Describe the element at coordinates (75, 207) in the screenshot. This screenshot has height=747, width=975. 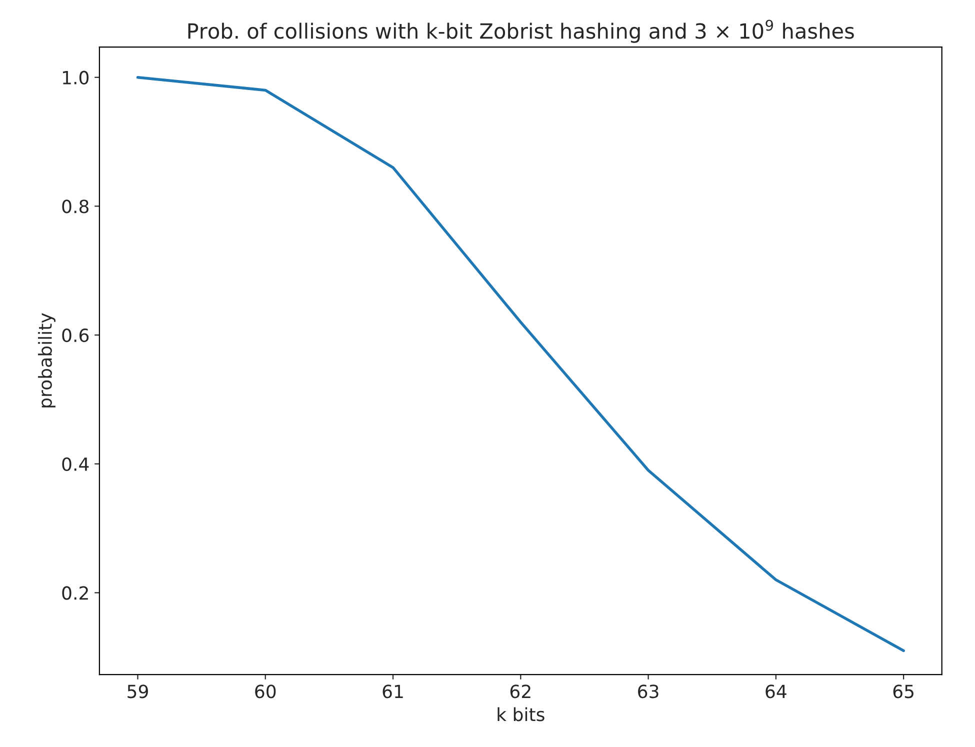
I see `y-tick-label: 0.8` at that location.